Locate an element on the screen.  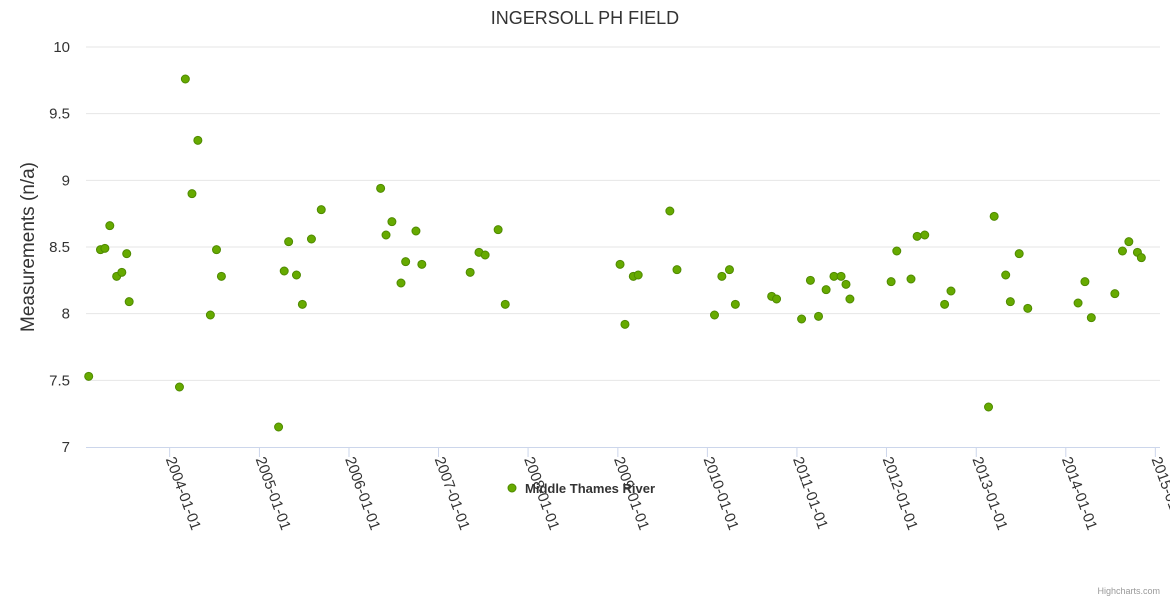
y-axis-ticks: 7 7.5 8 8.5 9 9.5 10 is located at coordinates (59, 247).